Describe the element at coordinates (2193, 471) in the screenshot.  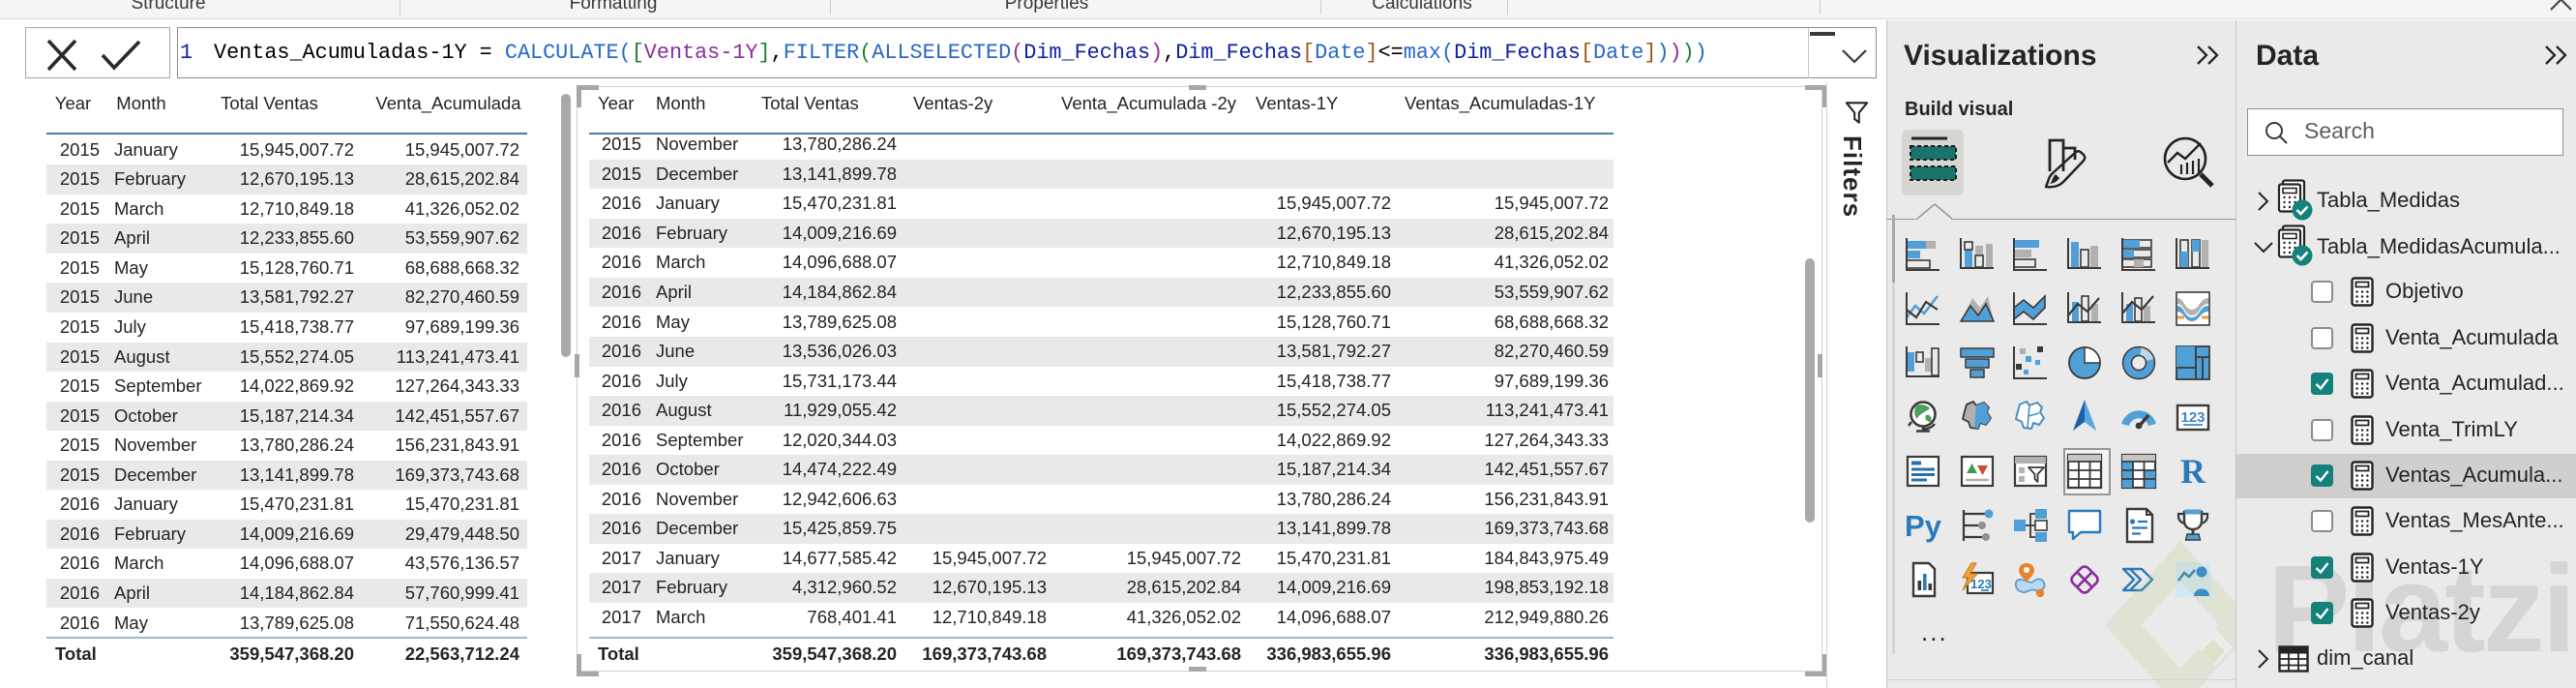
I see `svg-text: R` at that location.